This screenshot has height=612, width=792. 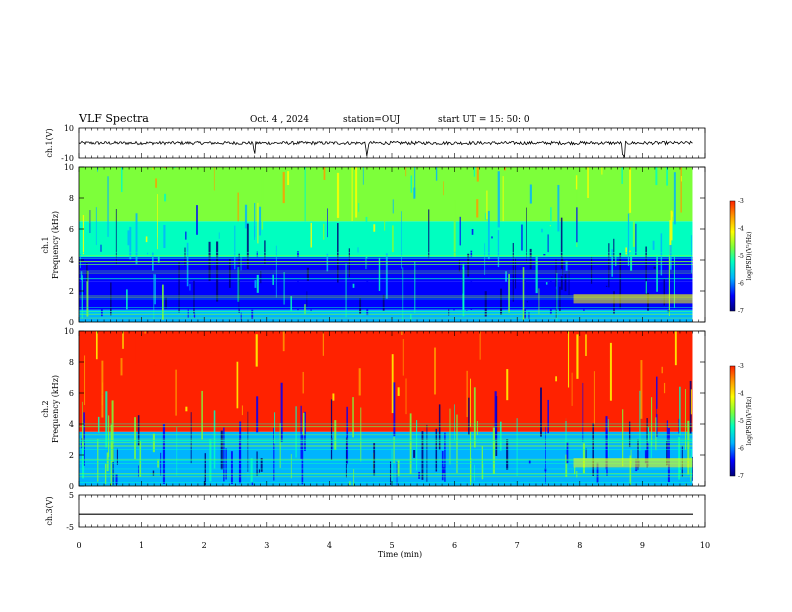 What do you see at coordinates (71, 424) in the screenshot?
I see `ytick-label: 4` at bounding box center [71, 424].